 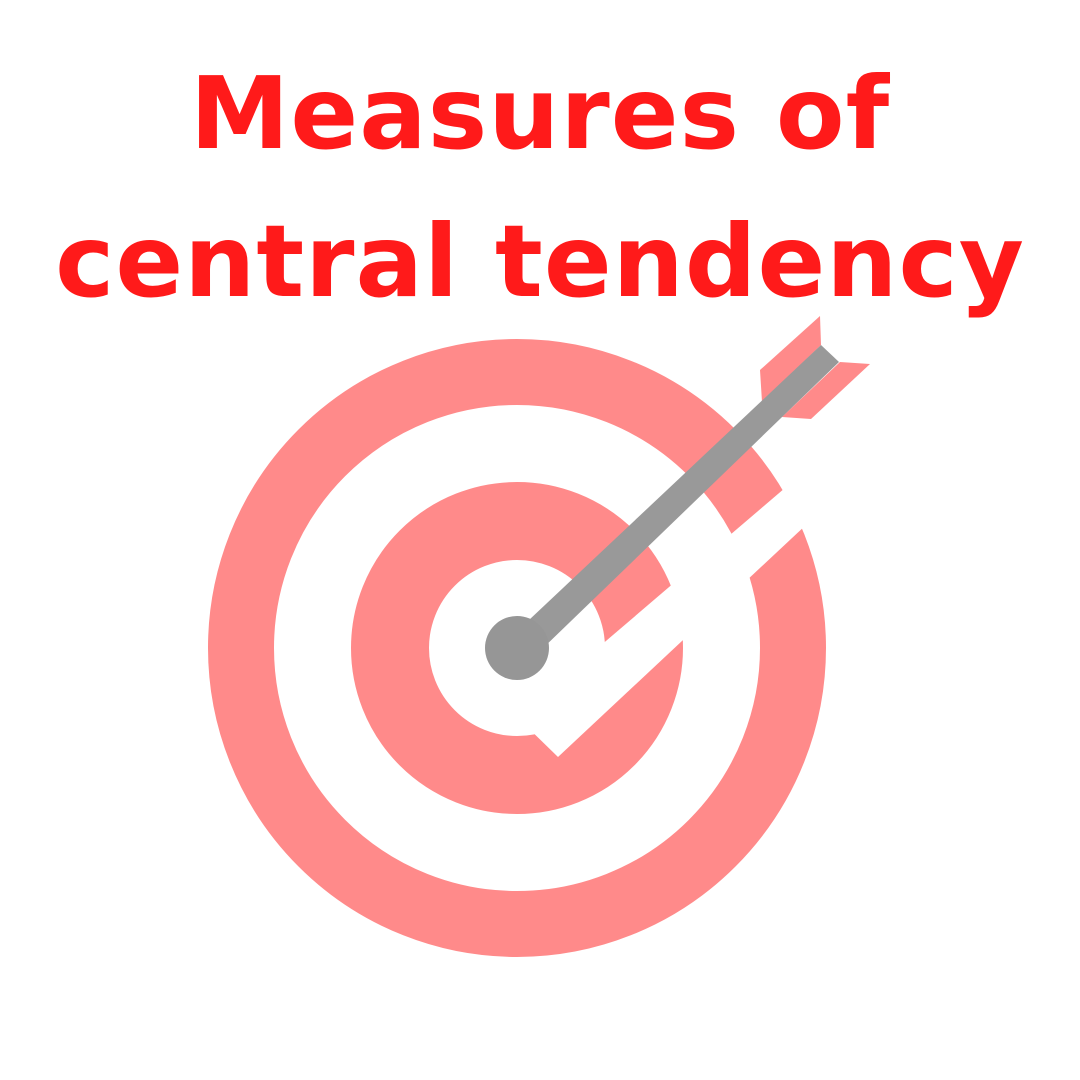 I want to click on arrow-shaft, so click(x=684, y=498).